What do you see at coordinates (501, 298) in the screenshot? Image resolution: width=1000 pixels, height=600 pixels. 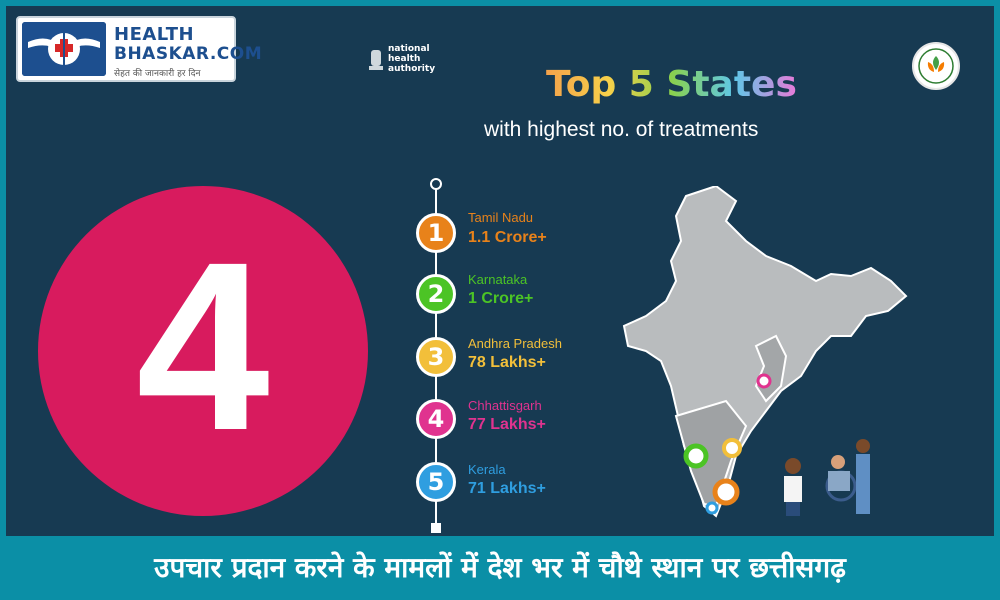 I see `state-value: 1 Crore+` at bounding box center [501, 298].